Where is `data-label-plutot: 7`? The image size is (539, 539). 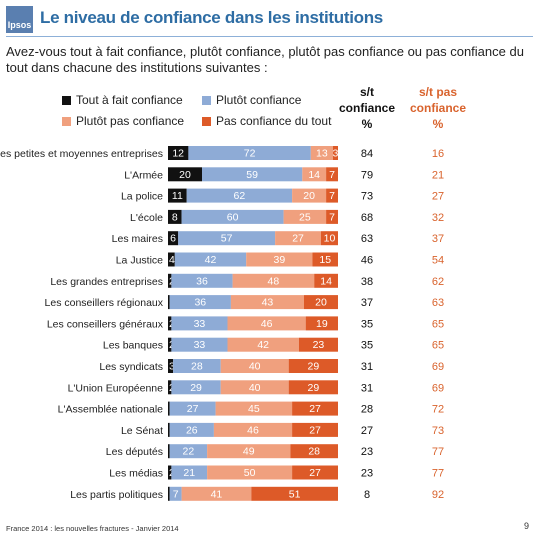
data-label-plutot: 7 is located at coordinates (176, 494).